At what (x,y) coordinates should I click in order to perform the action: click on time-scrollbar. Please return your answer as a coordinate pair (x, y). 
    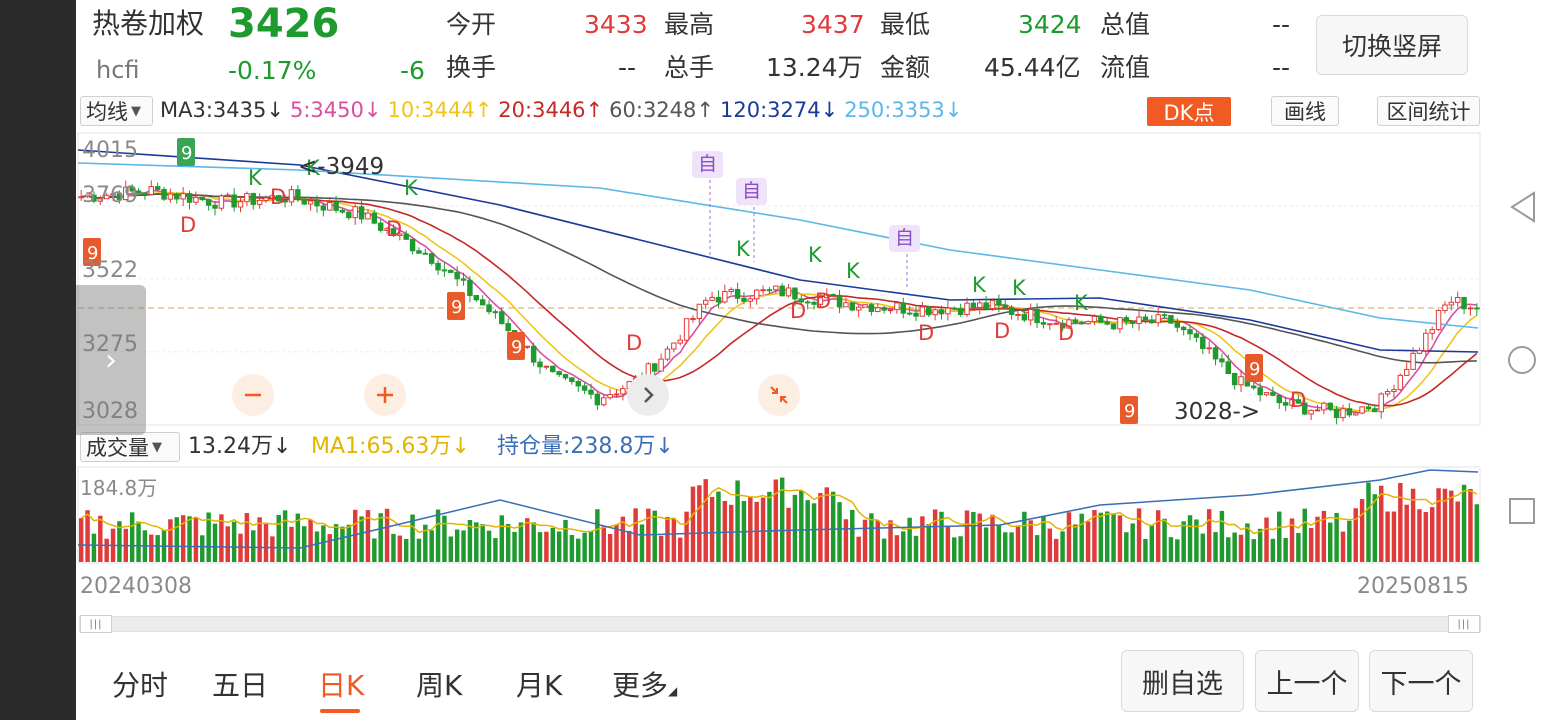
    Looking at the image, I should click on (780, 624).